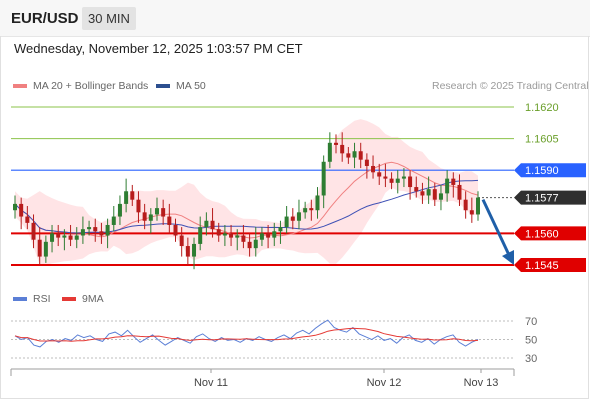 The width and height of the screenshot is (590, 400). What do you see at coordinates (542, 199) in the screenshot?
I see `level-label-1.1577: 1.1577` at bounding box center [542, 199].